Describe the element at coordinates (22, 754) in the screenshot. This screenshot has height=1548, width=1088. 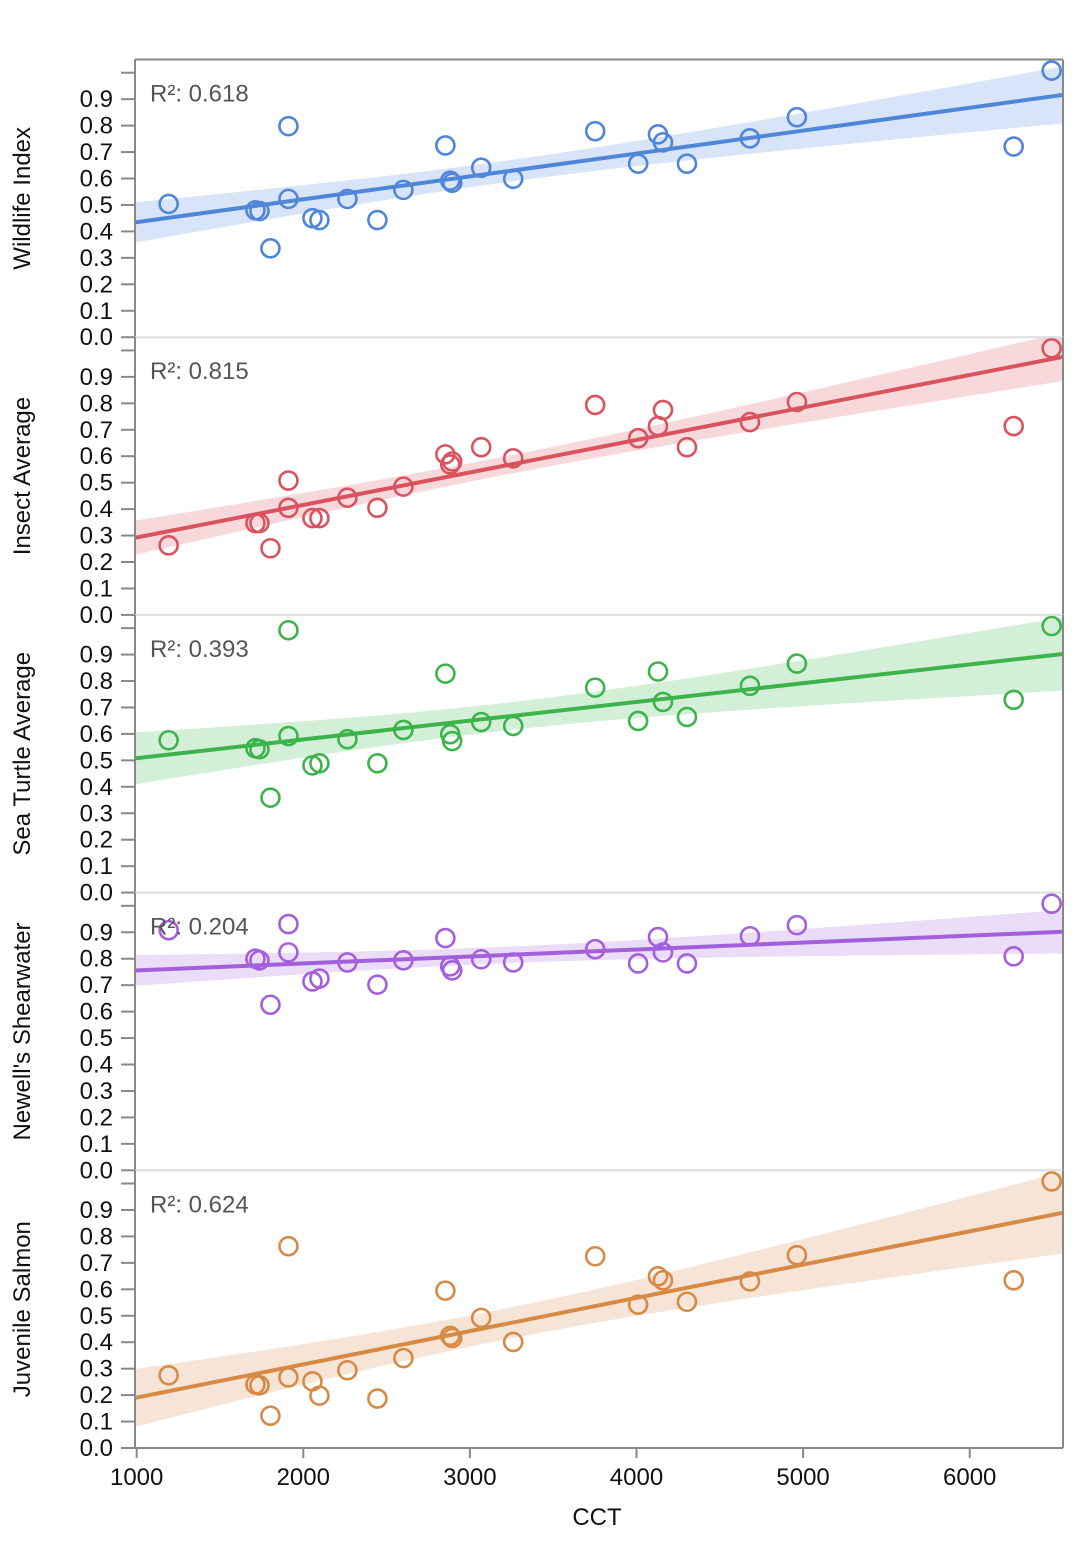
I see `y-axis-title: Sea Turtle Average` at that location.